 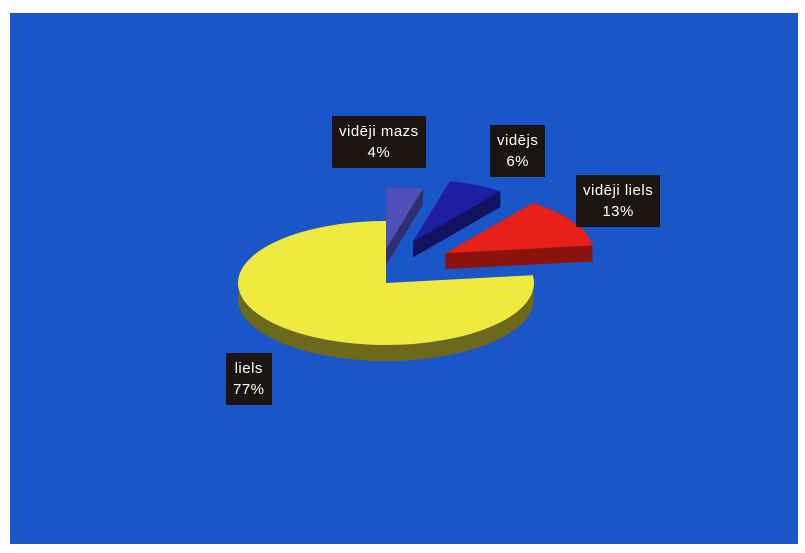 What do you see at coordinates (379, 131) in the screenshot?
I see `label-videji-mazs-name: vidēji mazs` at bounding box center [379, 131].